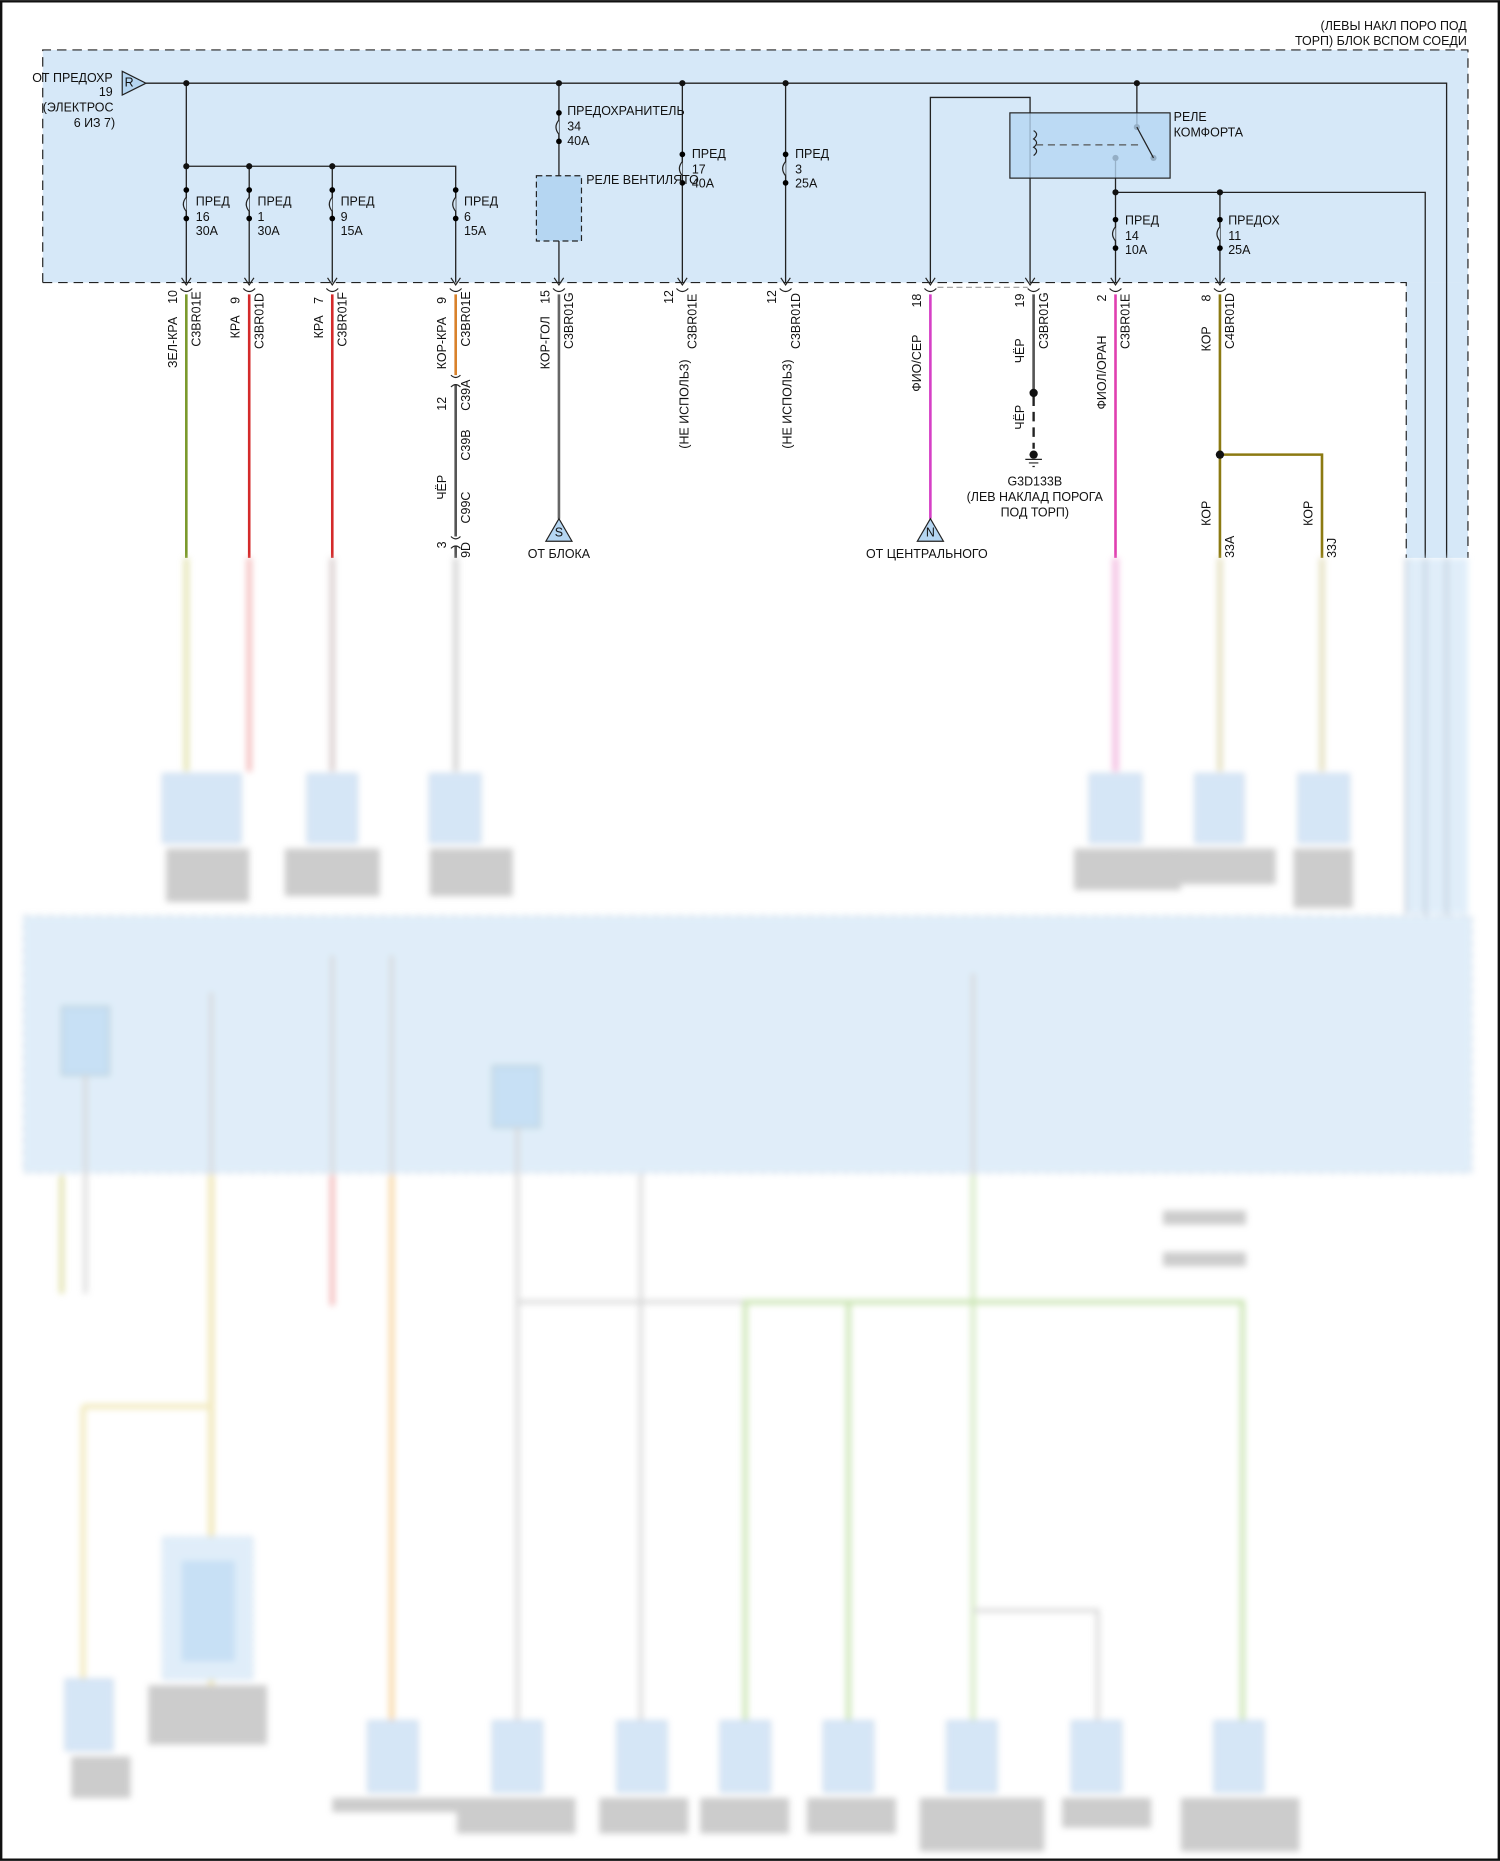 Image resolution: width=1500 pixels, height=1861 pixels. I want to click on pin-number: 2, so click(1102, 298).